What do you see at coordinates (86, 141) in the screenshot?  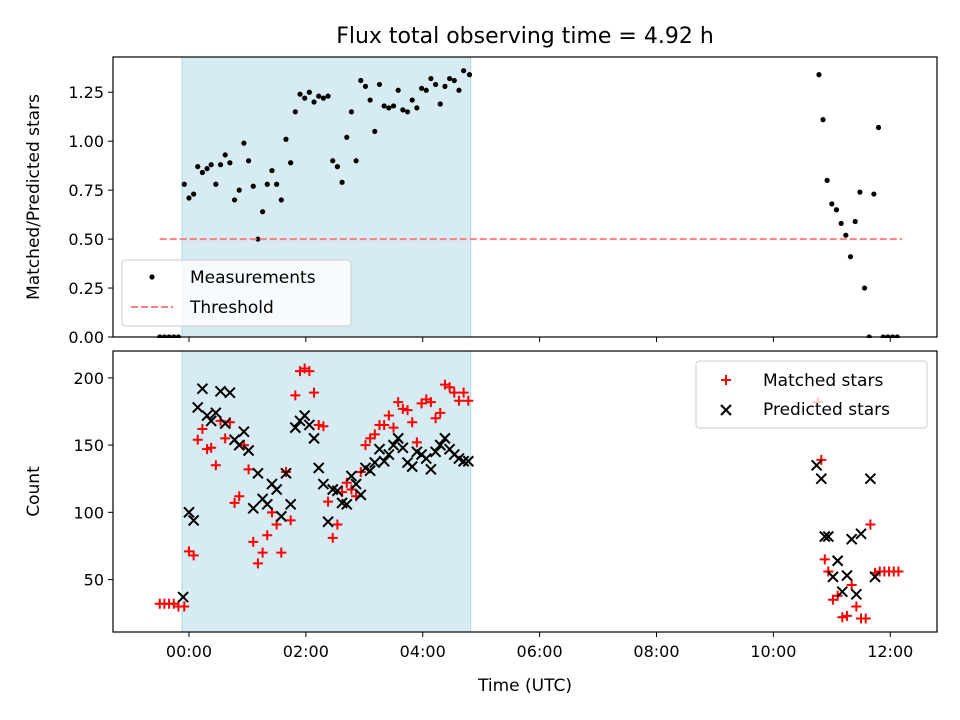 I see `y-tick-label: 1.00` at bounding box center [86, 141].